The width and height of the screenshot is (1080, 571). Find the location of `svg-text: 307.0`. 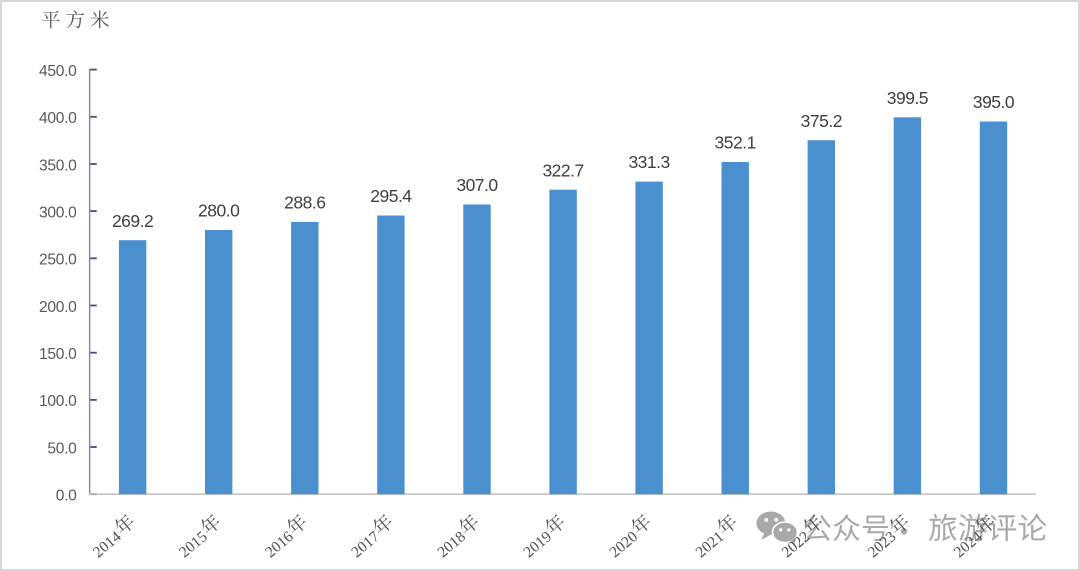

svg-text: 307.0 is located at coordinates (477, 185).